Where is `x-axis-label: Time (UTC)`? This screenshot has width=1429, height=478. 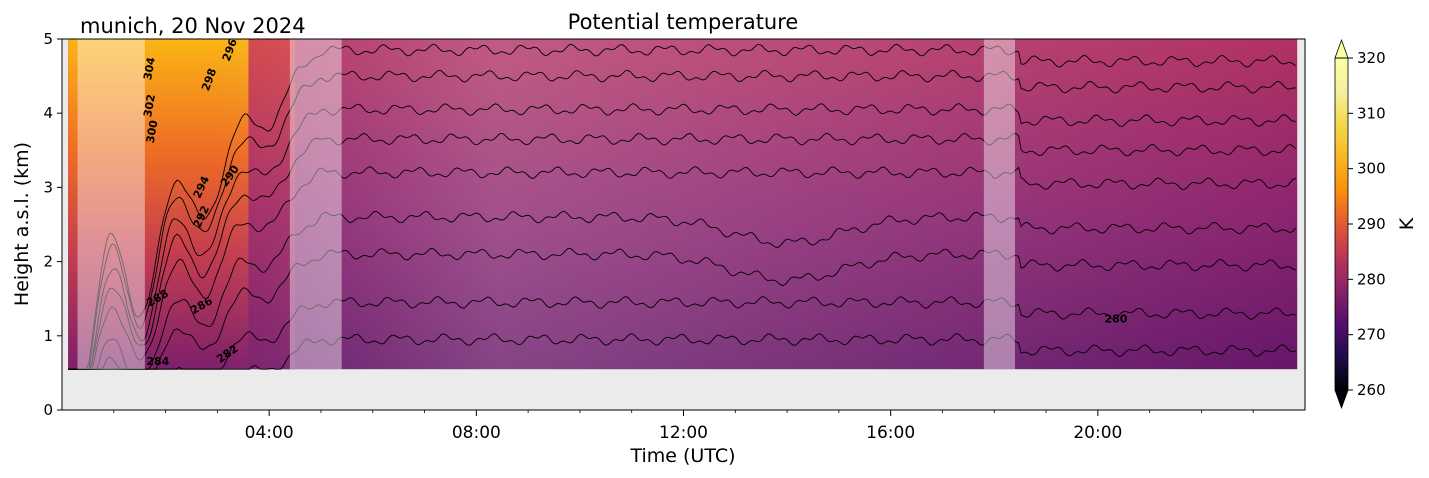 x-axis-label: Time (UTC) is located at coordinates (682, 456).